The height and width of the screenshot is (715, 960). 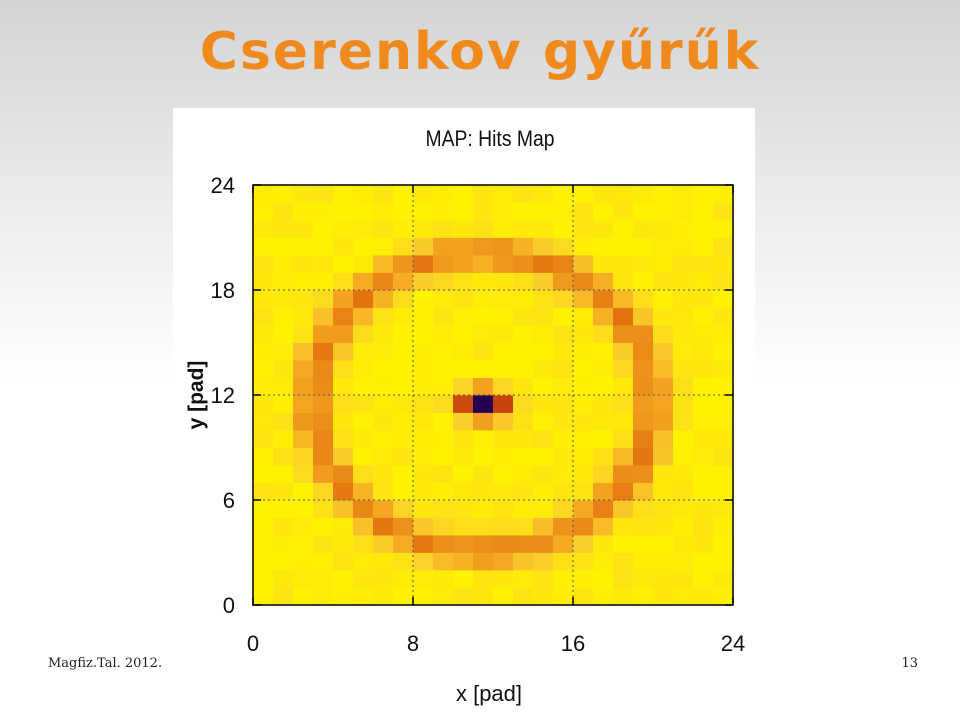 I want to click on x-axis-label: x [pad], so click(x=489, y=693).